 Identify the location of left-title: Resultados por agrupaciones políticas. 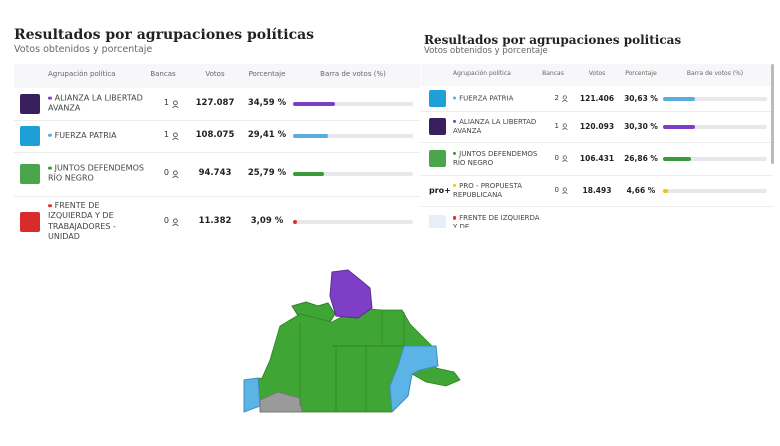
(164, 35).